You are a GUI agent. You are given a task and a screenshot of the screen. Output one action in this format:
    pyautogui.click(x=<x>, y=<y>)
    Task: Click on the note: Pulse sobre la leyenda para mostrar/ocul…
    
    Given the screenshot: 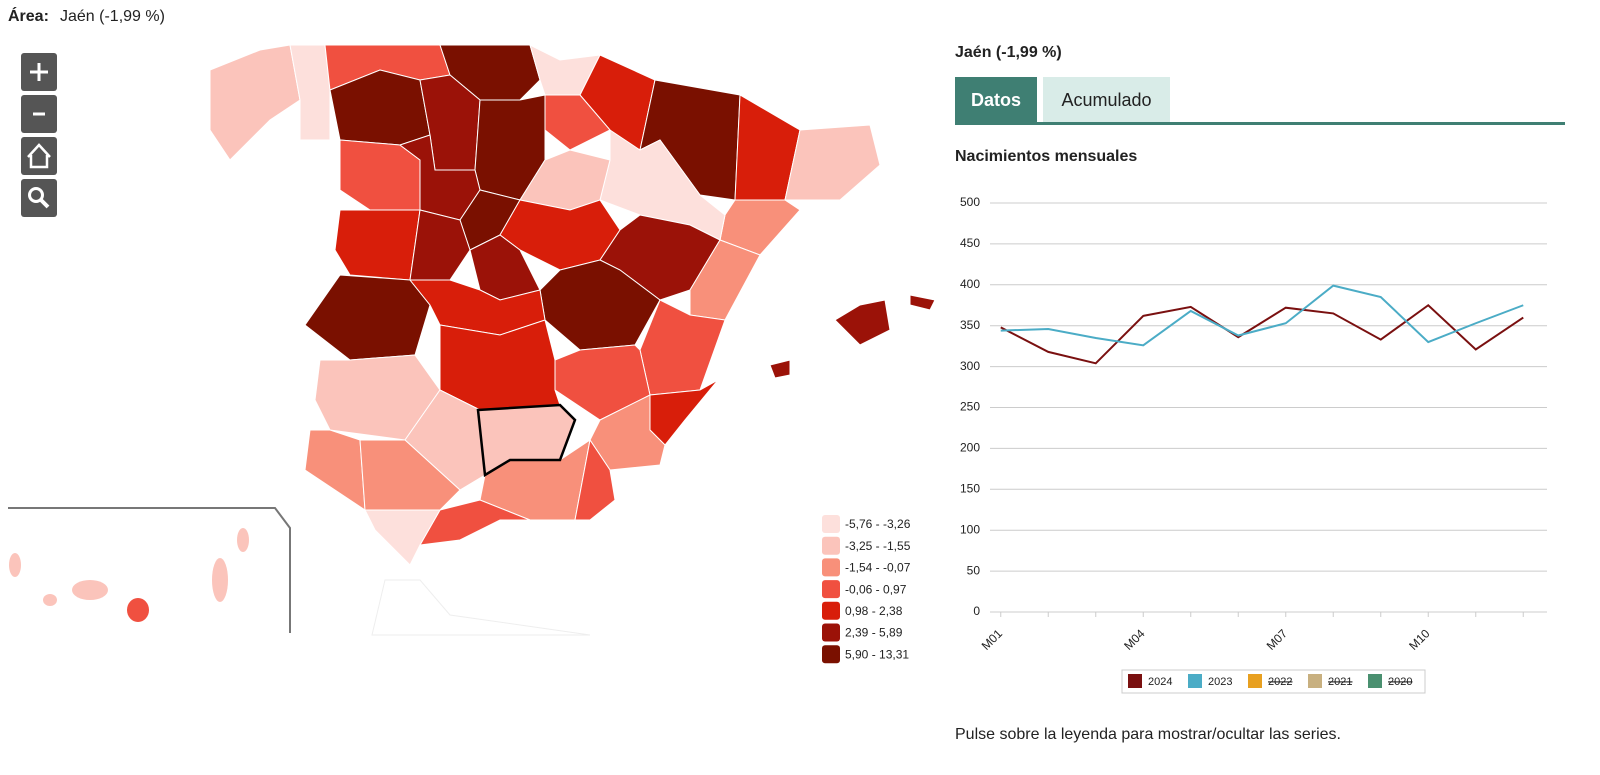 What is the action you would take?
    pyautogui.click(x=1148, y=734)
    